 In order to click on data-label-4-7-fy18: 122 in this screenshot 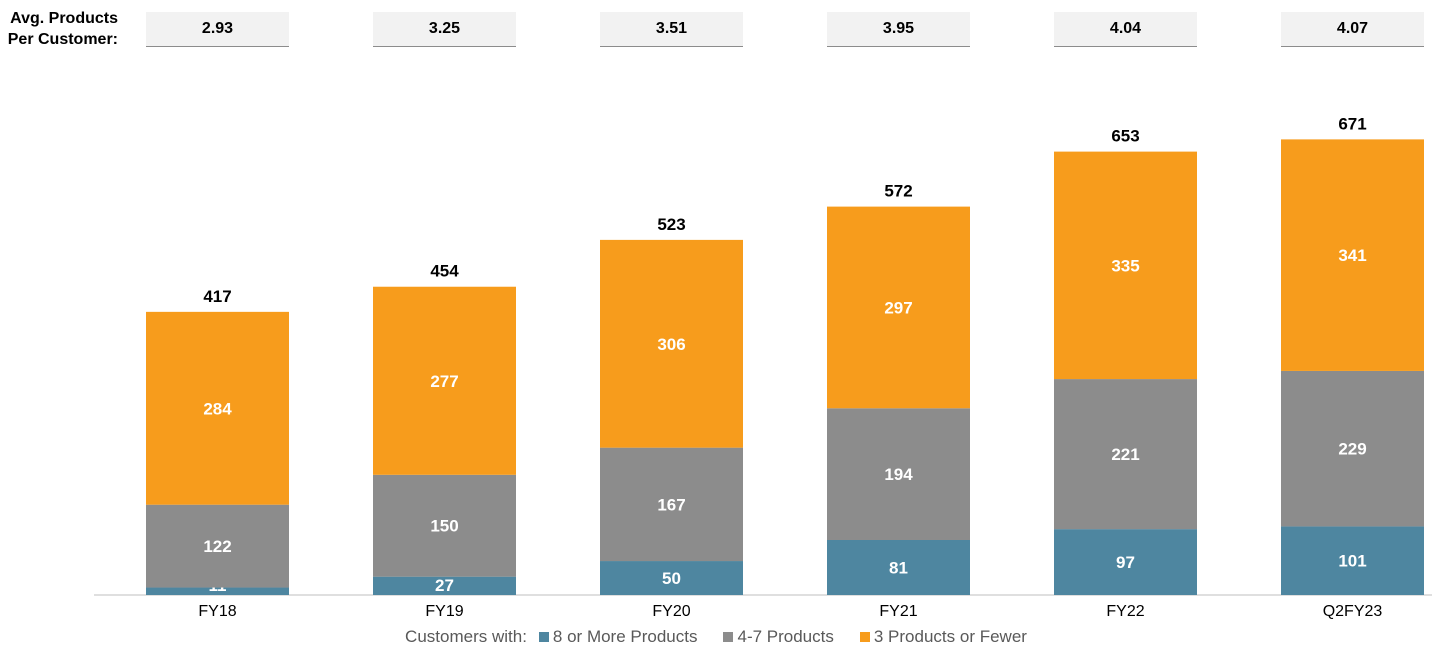, I will do `click(217, 546)`.